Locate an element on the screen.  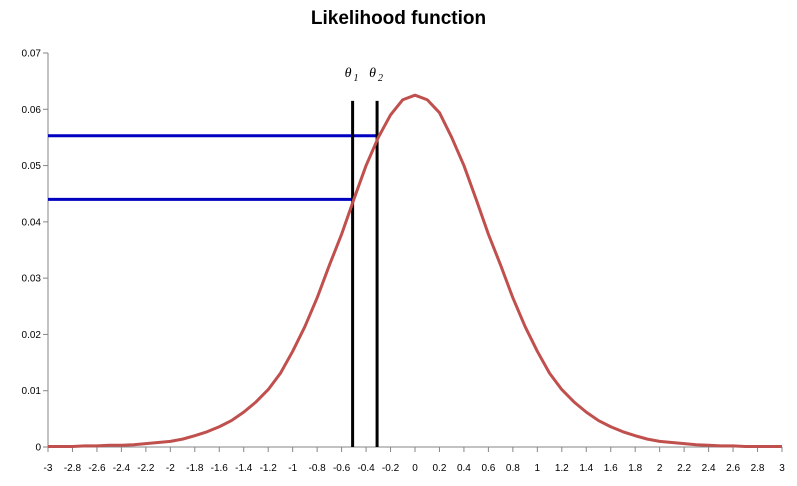
x-tick-label: -0.6 is located at coordinates (342, 468).